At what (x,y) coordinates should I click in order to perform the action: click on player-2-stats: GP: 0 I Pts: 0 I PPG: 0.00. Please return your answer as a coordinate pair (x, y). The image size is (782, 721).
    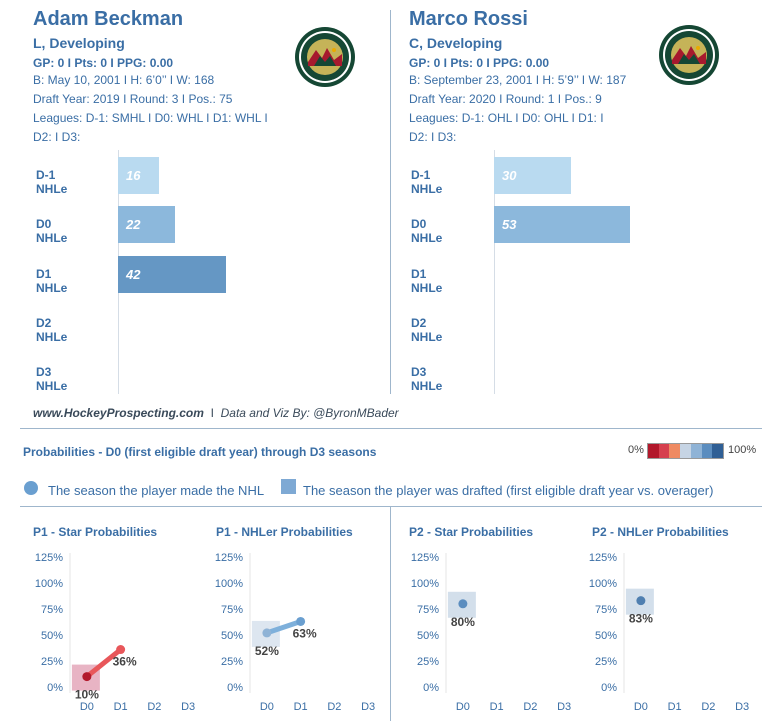
    Looking at the image, I should click on (479, 63).